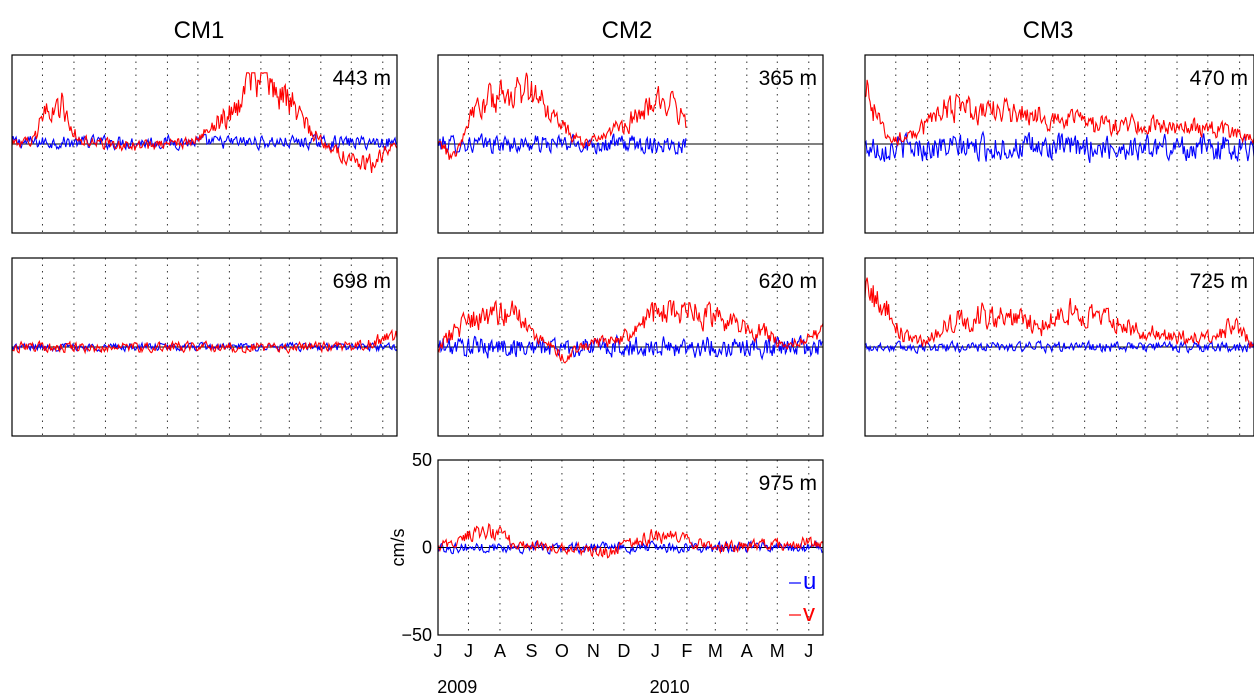  What do you see at coordinates (627, 30) in the screenshot?
I see `column-title-cm2: CM2` at bounding box center [627, 30].